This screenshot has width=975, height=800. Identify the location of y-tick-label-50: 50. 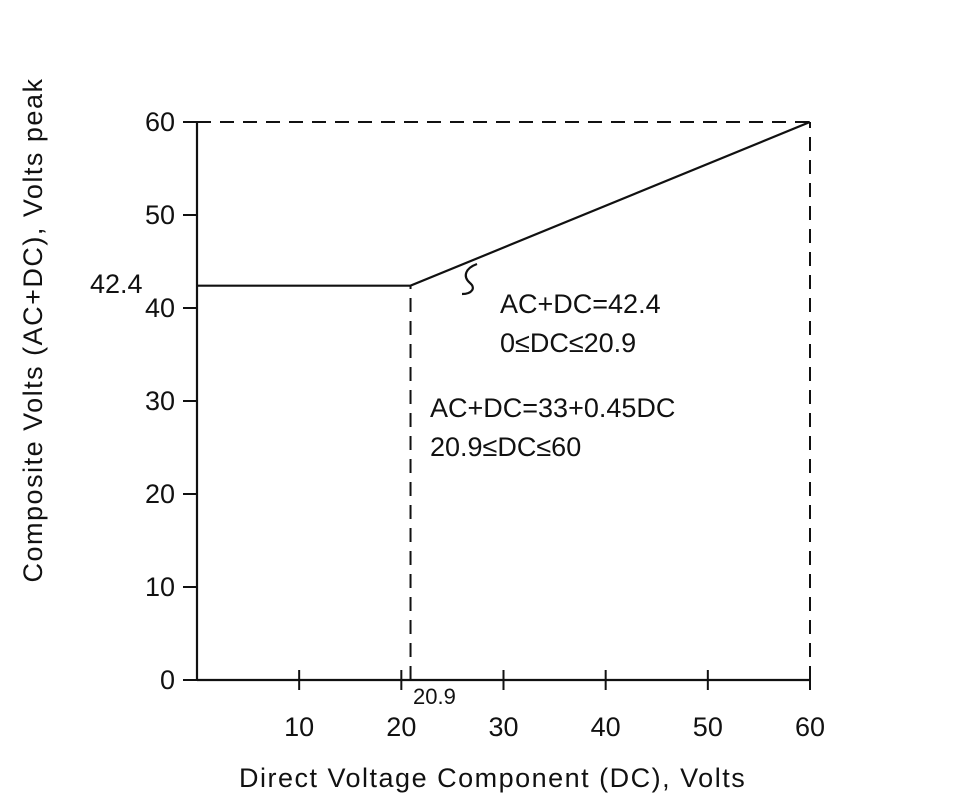
(160, 215).